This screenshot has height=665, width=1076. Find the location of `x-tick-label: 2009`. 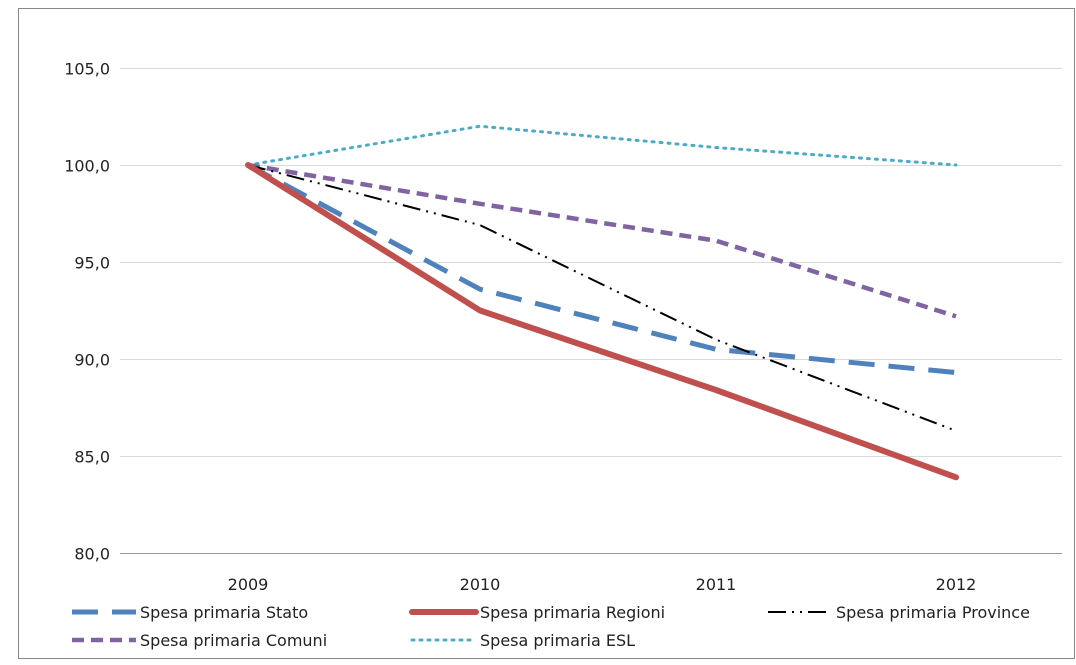

x-tick-label: 2009 is located at coordinates (248, 584).